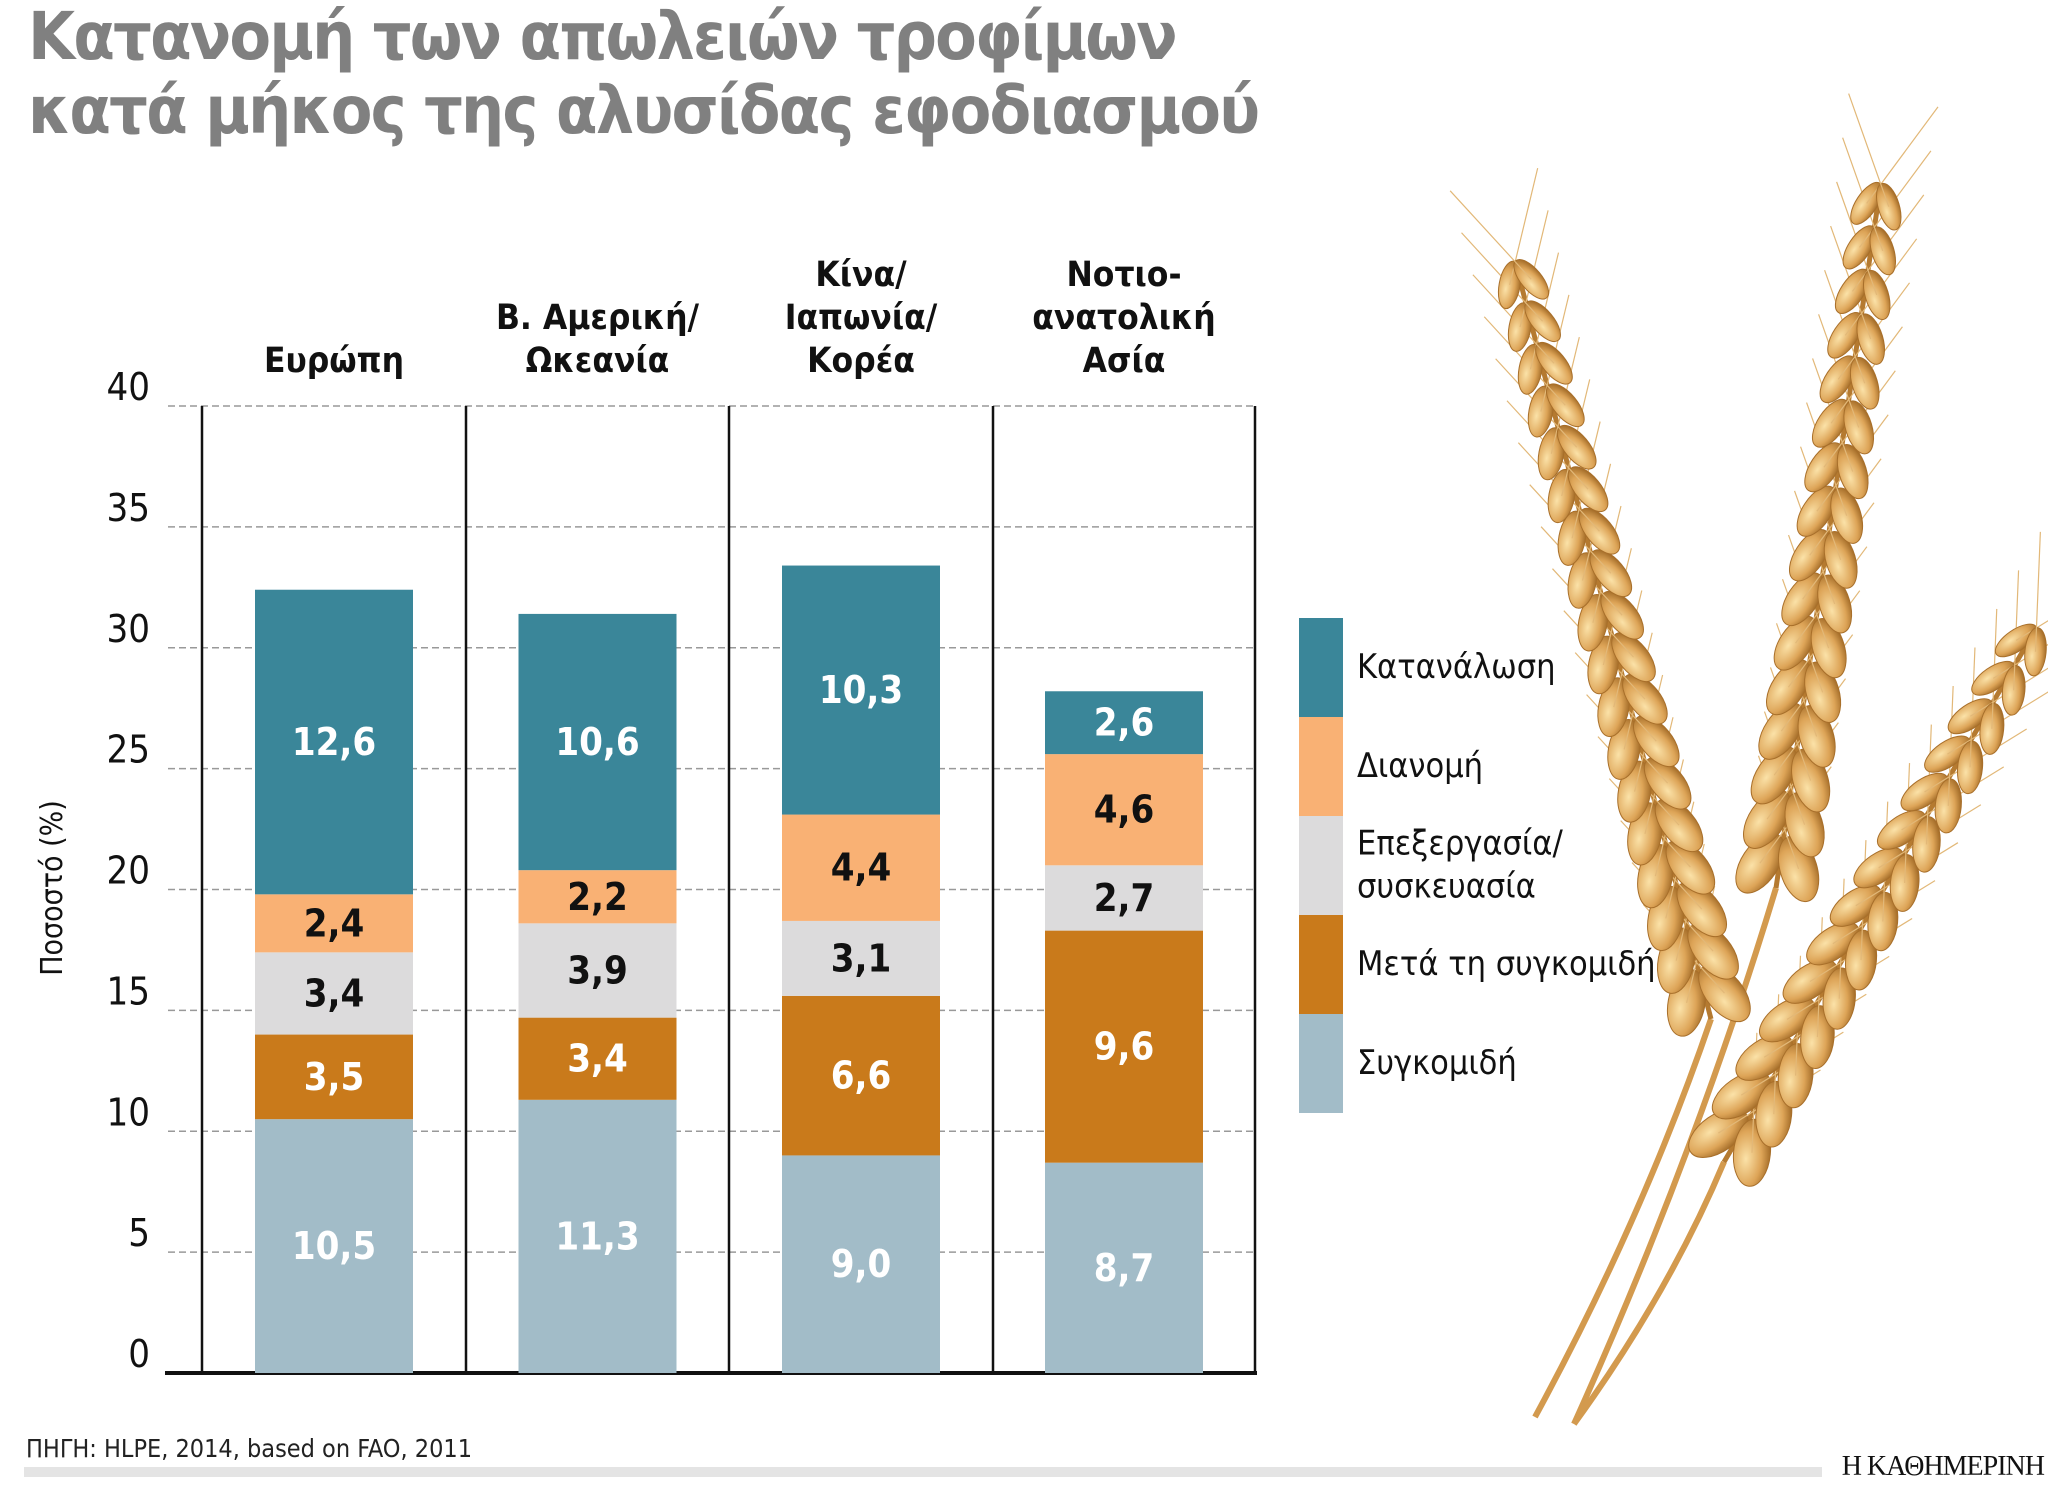 The width and height of the screenshot is (2048, 1499). What do you see at coordinates (139, 1354) in the screenshot?
I see `y-tick-label: 0` at bounding box center [139, 1354].